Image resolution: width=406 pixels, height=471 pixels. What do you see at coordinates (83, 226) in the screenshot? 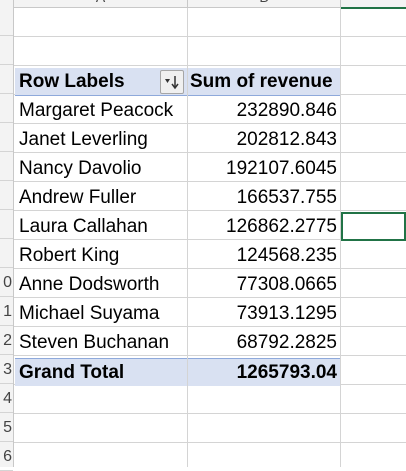
I see `pivot-row-label: Laura Callahan` at bounding box center [83, 226].